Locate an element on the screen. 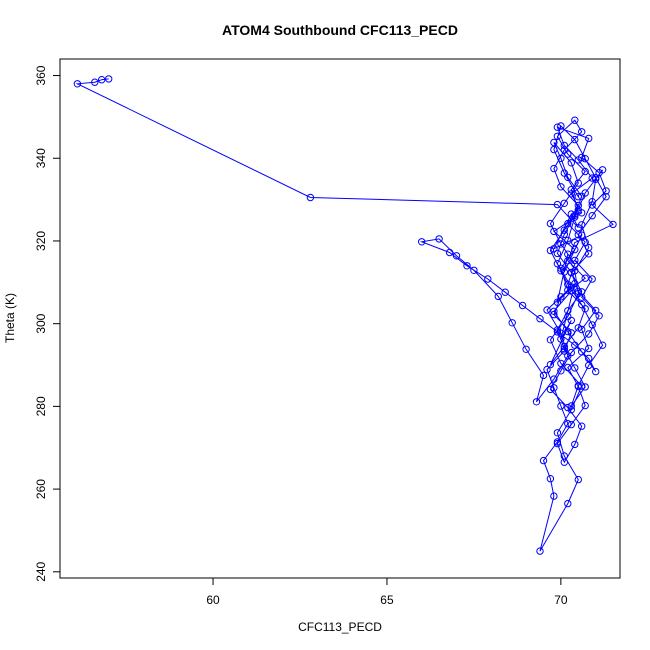 The height and width of the screenshot is (650, 650). y-tick-label: 340 is located at coordinates (41, 158).